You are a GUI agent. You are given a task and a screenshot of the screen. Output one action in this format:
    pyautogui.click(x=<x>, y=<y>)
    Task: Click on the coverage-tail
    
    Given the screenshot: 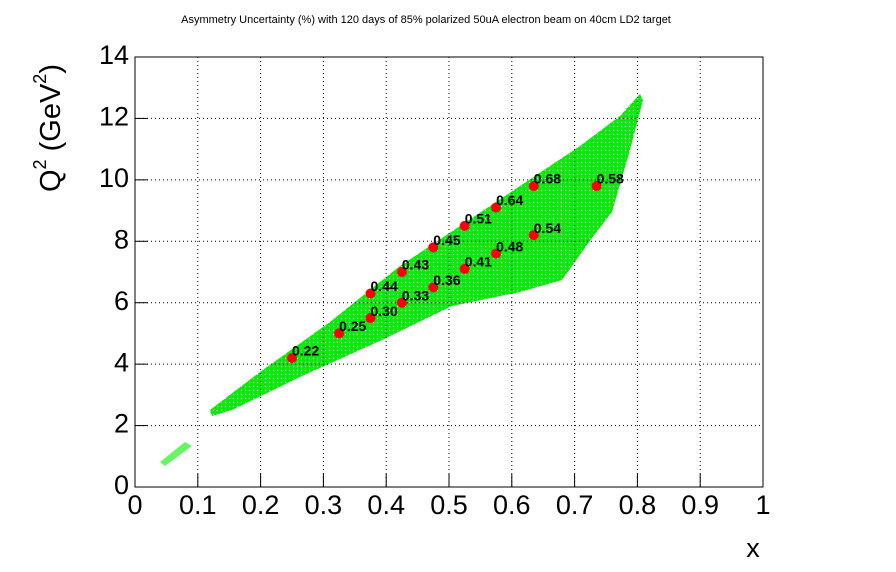 What is the action you would take?
    pyautogui.click(x=176, y=454)
    